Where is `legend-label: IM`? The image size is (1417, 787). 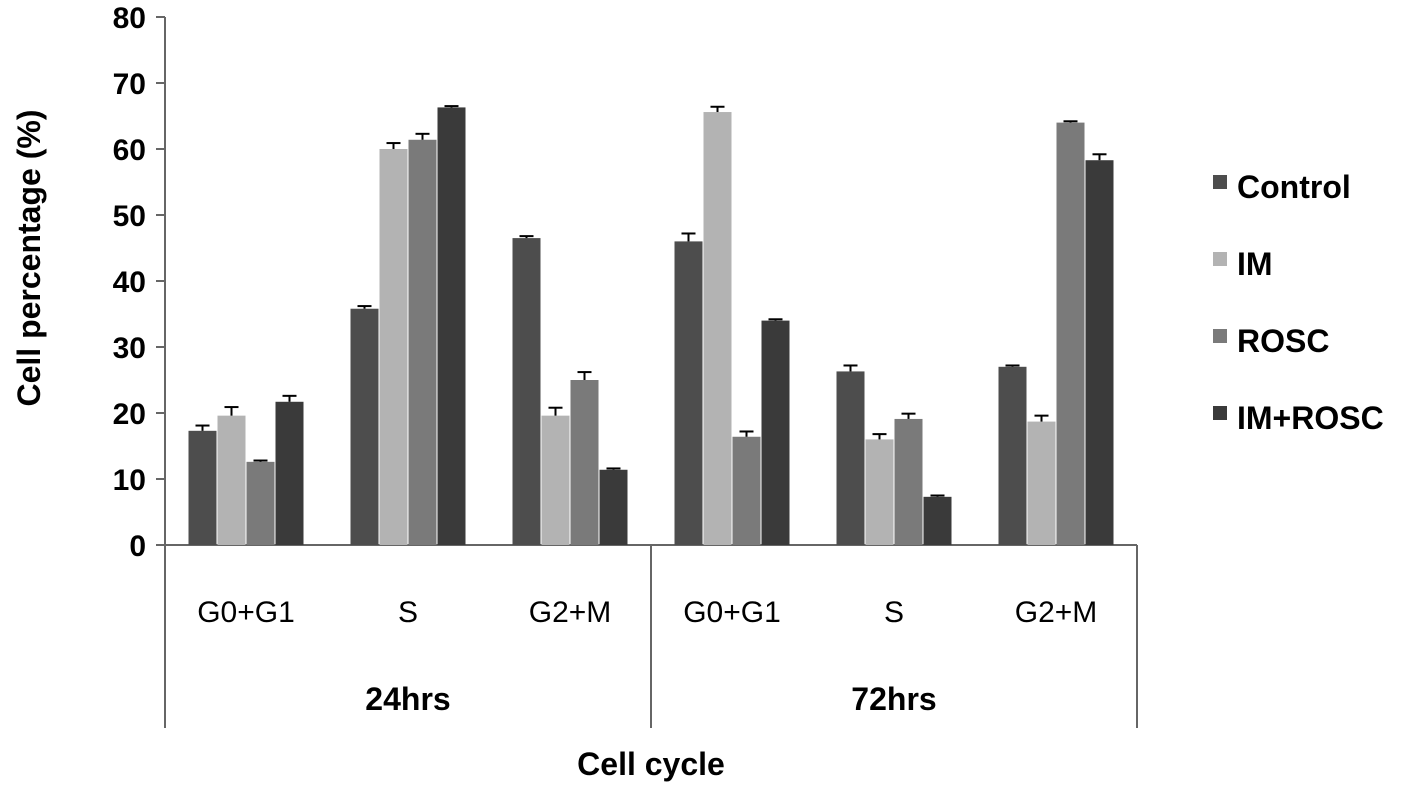 legend-label: IM is located at coordinates (1255, 264).